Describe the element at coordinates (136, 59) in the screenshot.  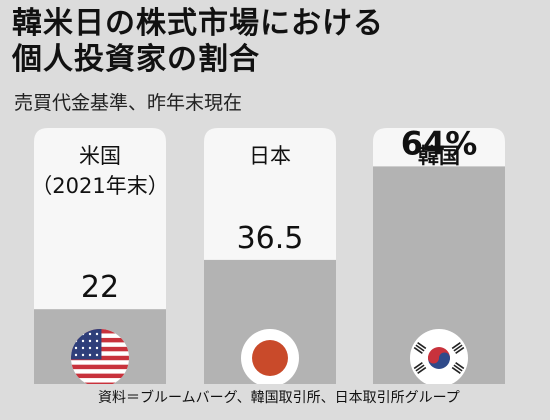
I see `title-line-2: 個人投資家の割合` at that location.